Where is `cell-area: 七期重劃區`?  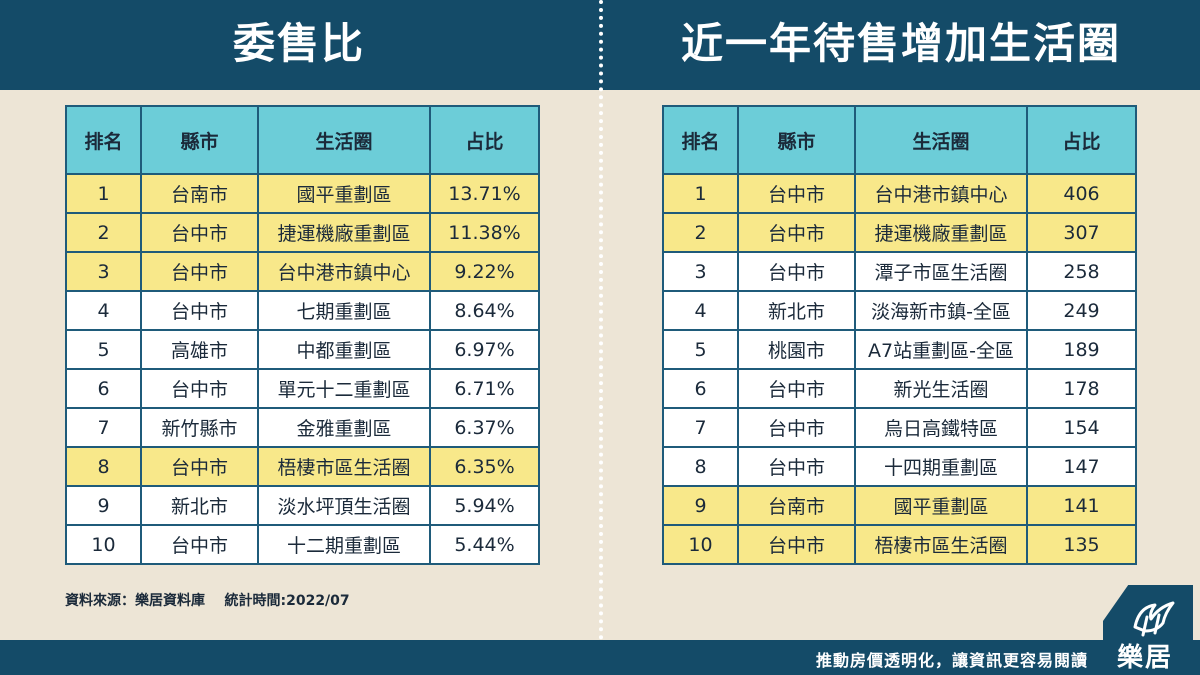 cell-area: 七期重劃區 is located at coordinates (344, 310).